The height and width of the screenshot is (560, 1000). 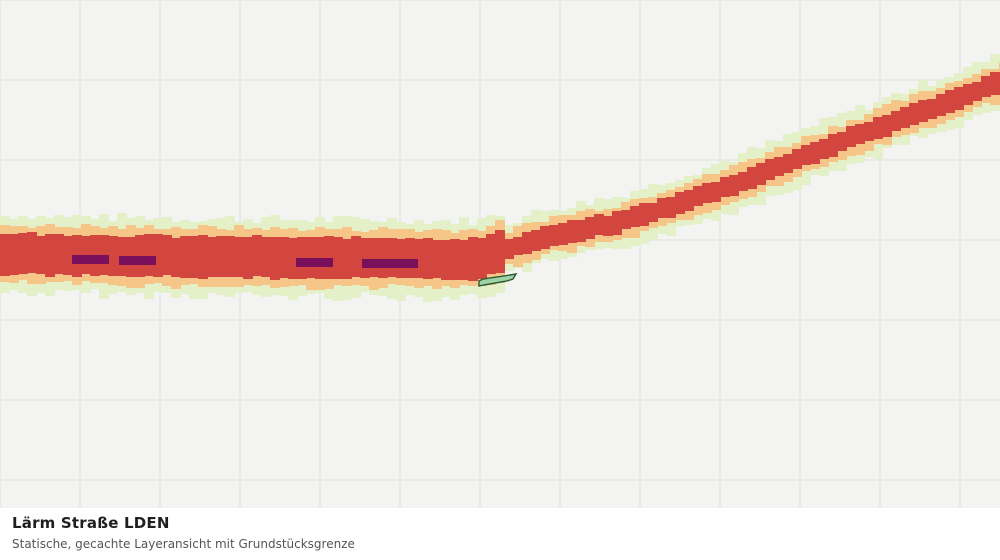 I want to click on noise-zone-highest, so click(x=245, y=261).